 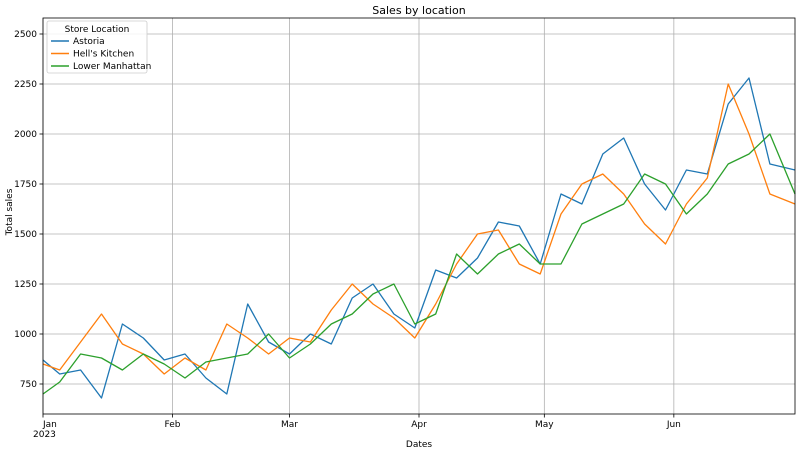 What do you see at coordinates (673, 425) in the screenshot?
I see `x-tick-label: Jun` at bounding box center [673, 425].